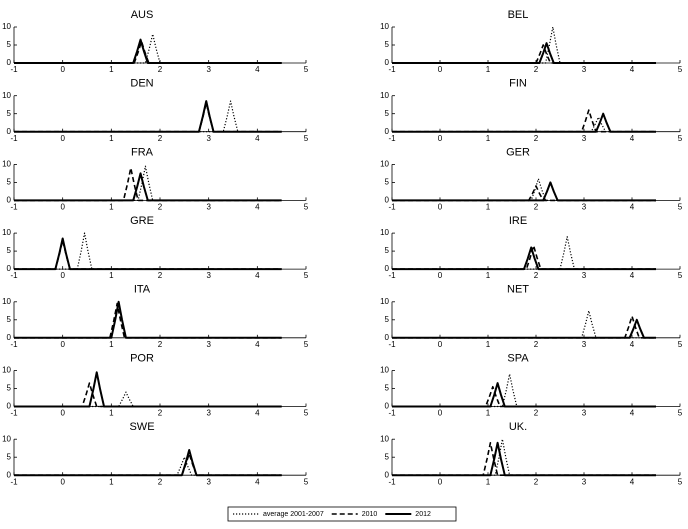  What do you see at coordinates (142, 290) in the screenshot?
I see `panel-title: ITA` at bounding box center [142, 290].